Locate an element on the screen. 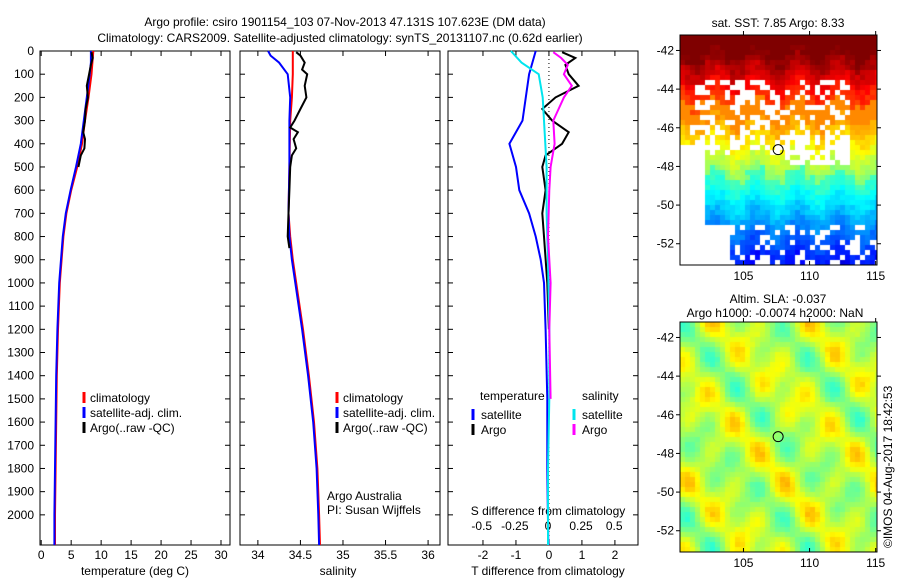 The width and height of the screenshot is (900, 580). depth-tick-label: 2000 is located at coordinates (20, 515).